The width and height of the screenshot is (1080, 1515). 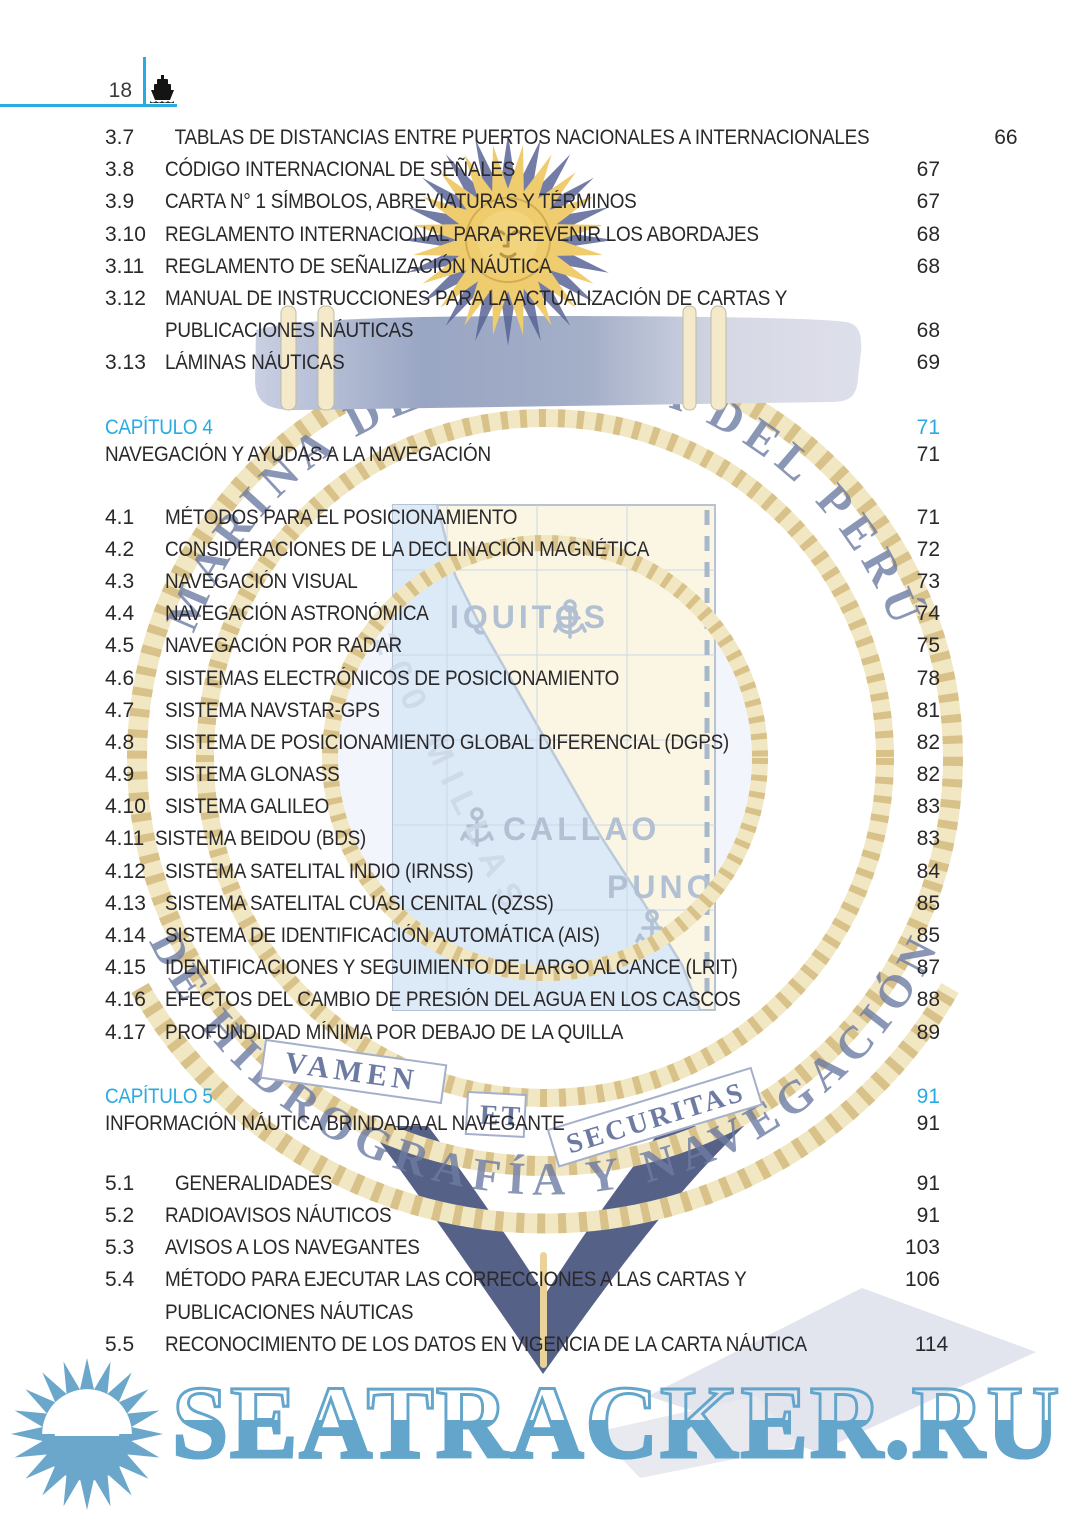 What do you see at coordinates (120, 646) in the screenshot?
I see `toc-entry-number: 4.5` at bounding box center [120, 646].